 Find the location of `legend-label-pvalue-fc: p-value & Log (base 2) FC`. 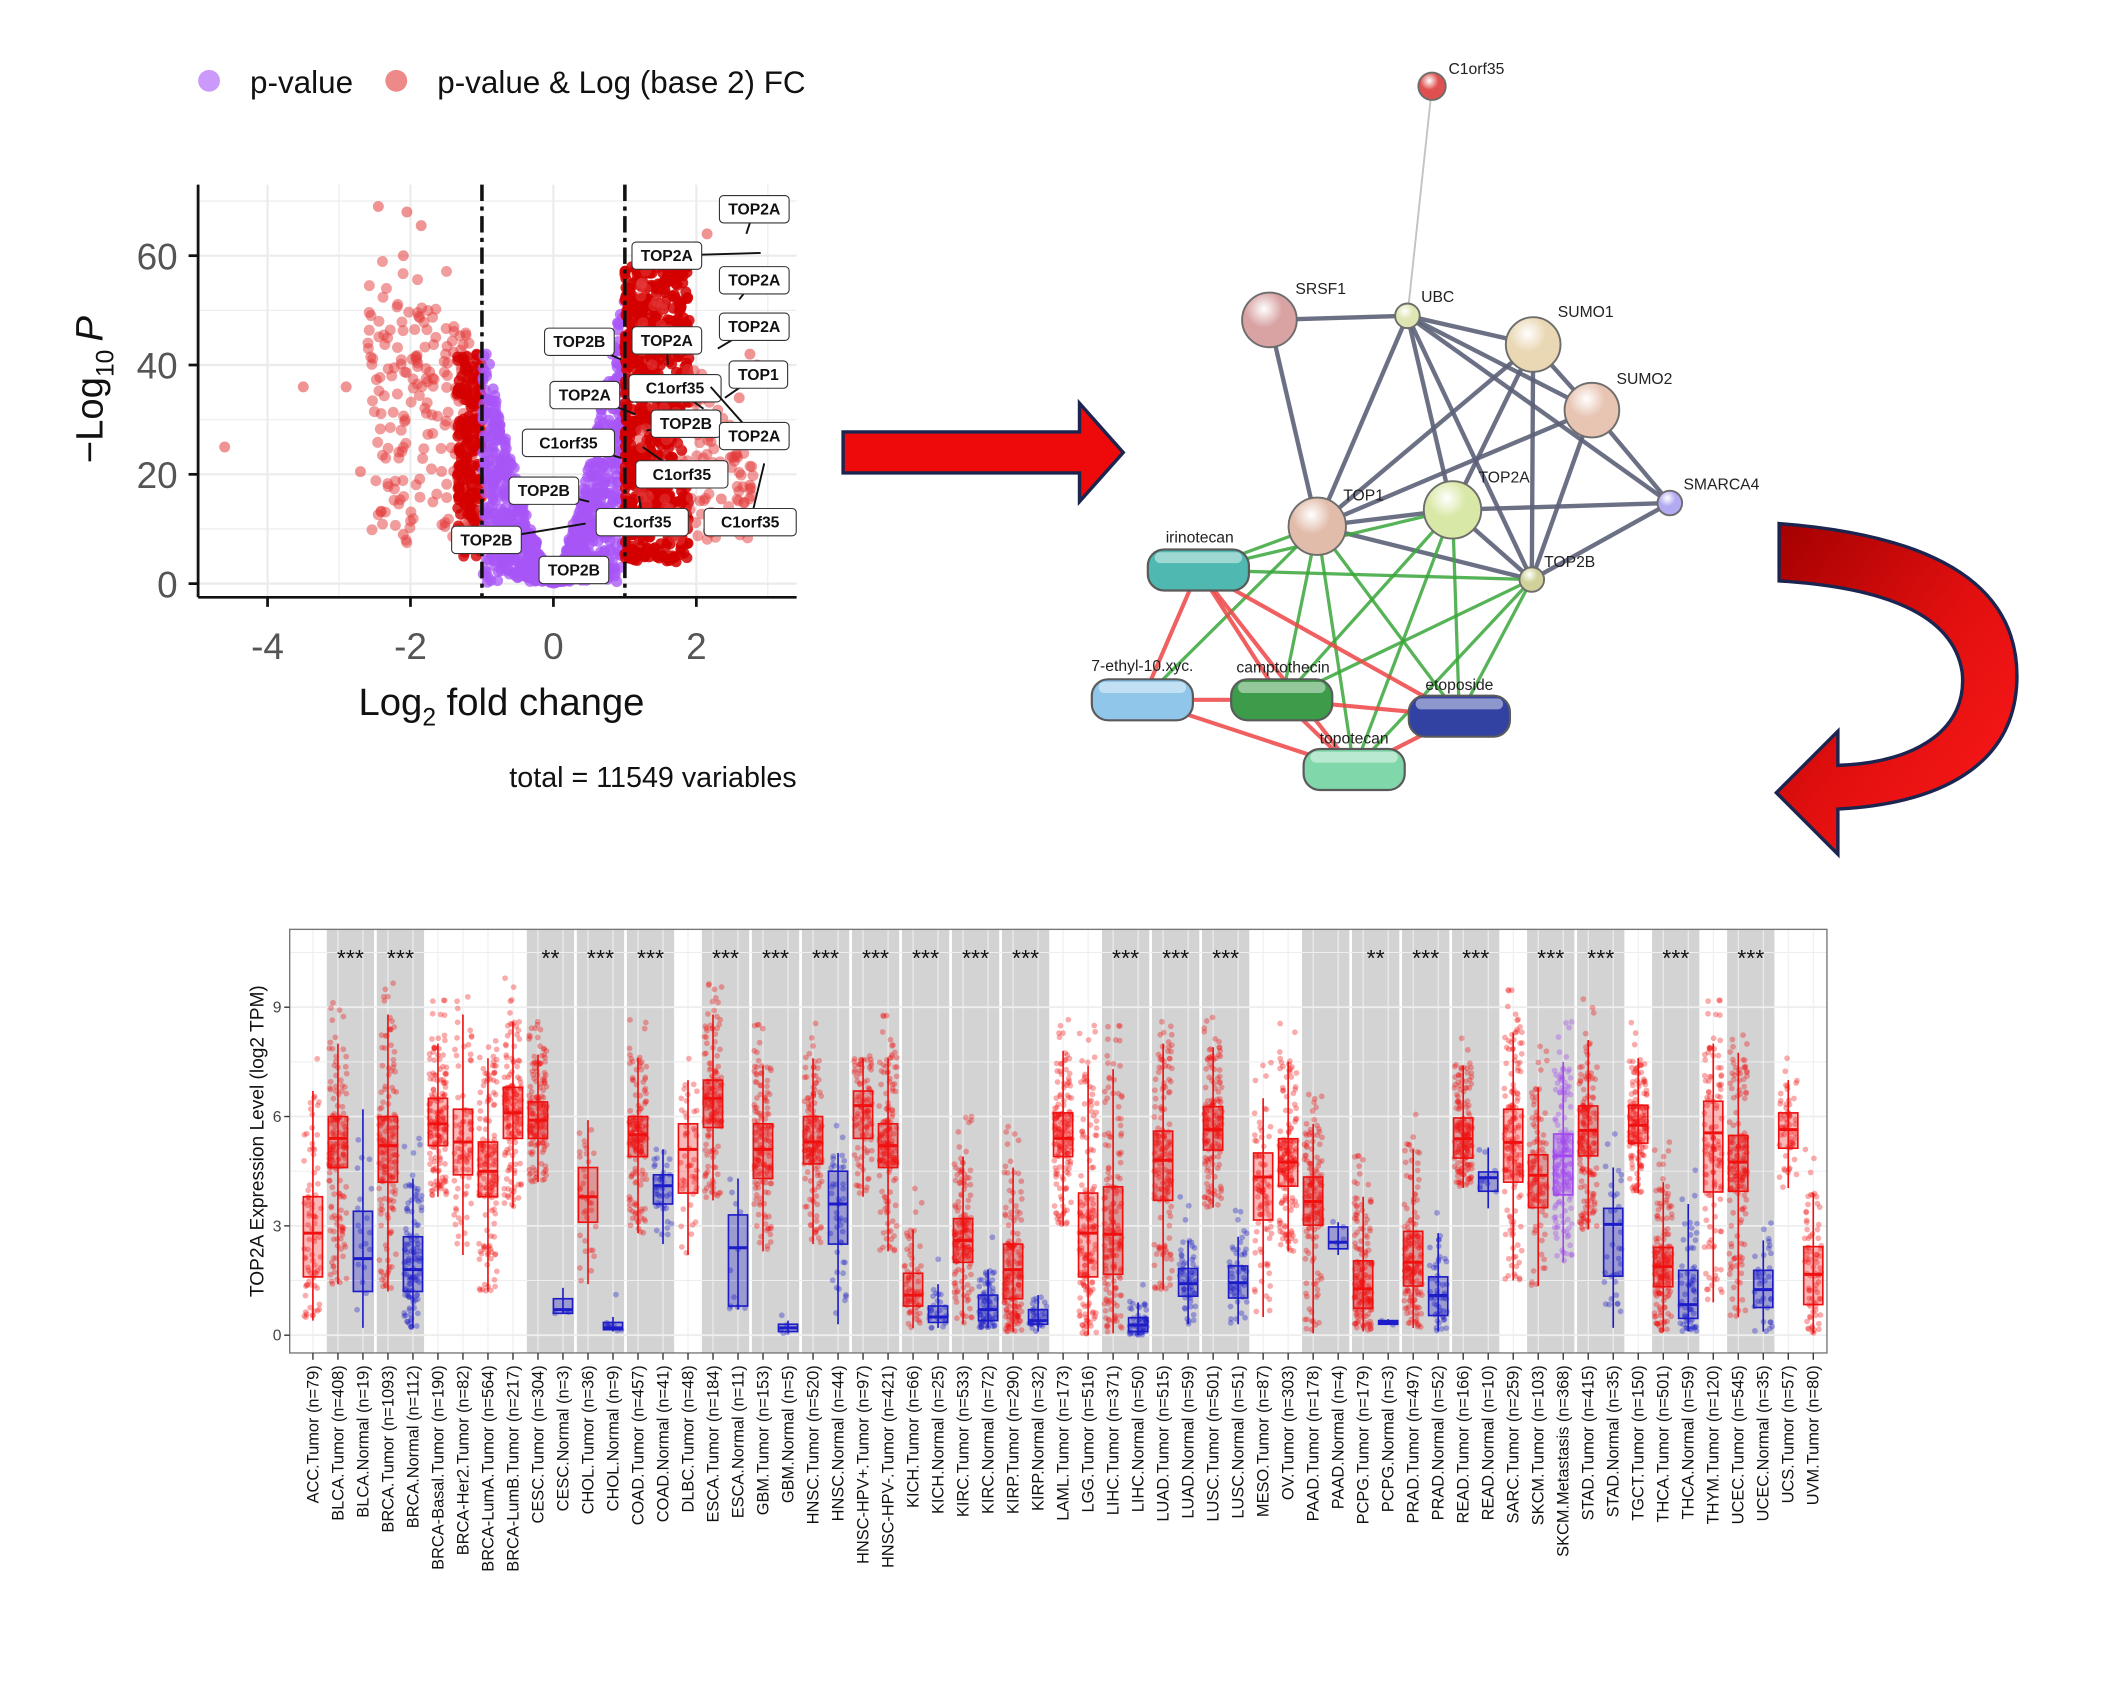

legend-label-pvalue-fc: p-value & Log (base 2) FC is located at coordinates (621, 82).